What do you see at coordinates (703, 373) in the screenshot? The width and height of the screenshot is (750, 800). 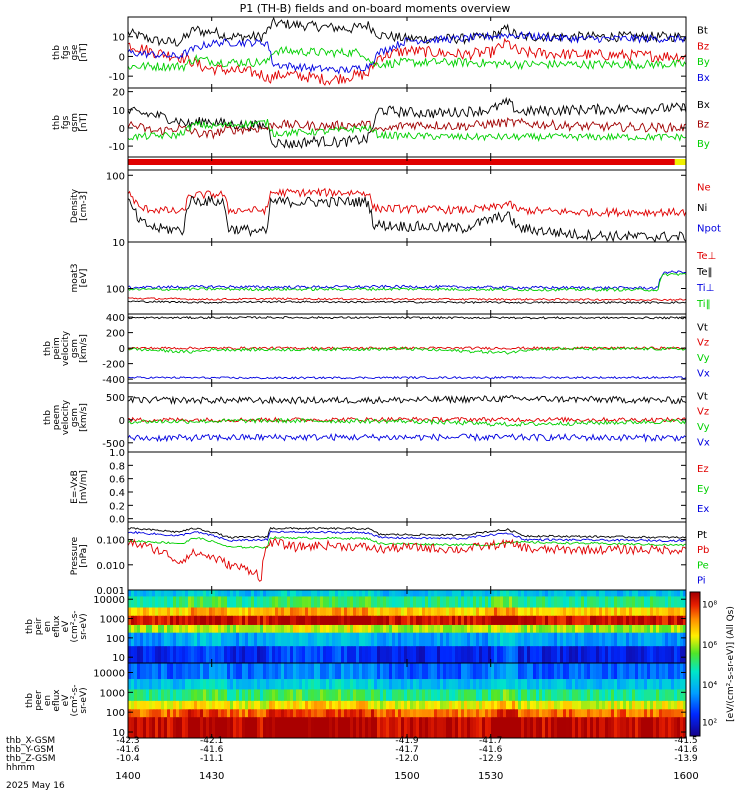 I see `legend-label: Vx` at bounding box center [703, 373].